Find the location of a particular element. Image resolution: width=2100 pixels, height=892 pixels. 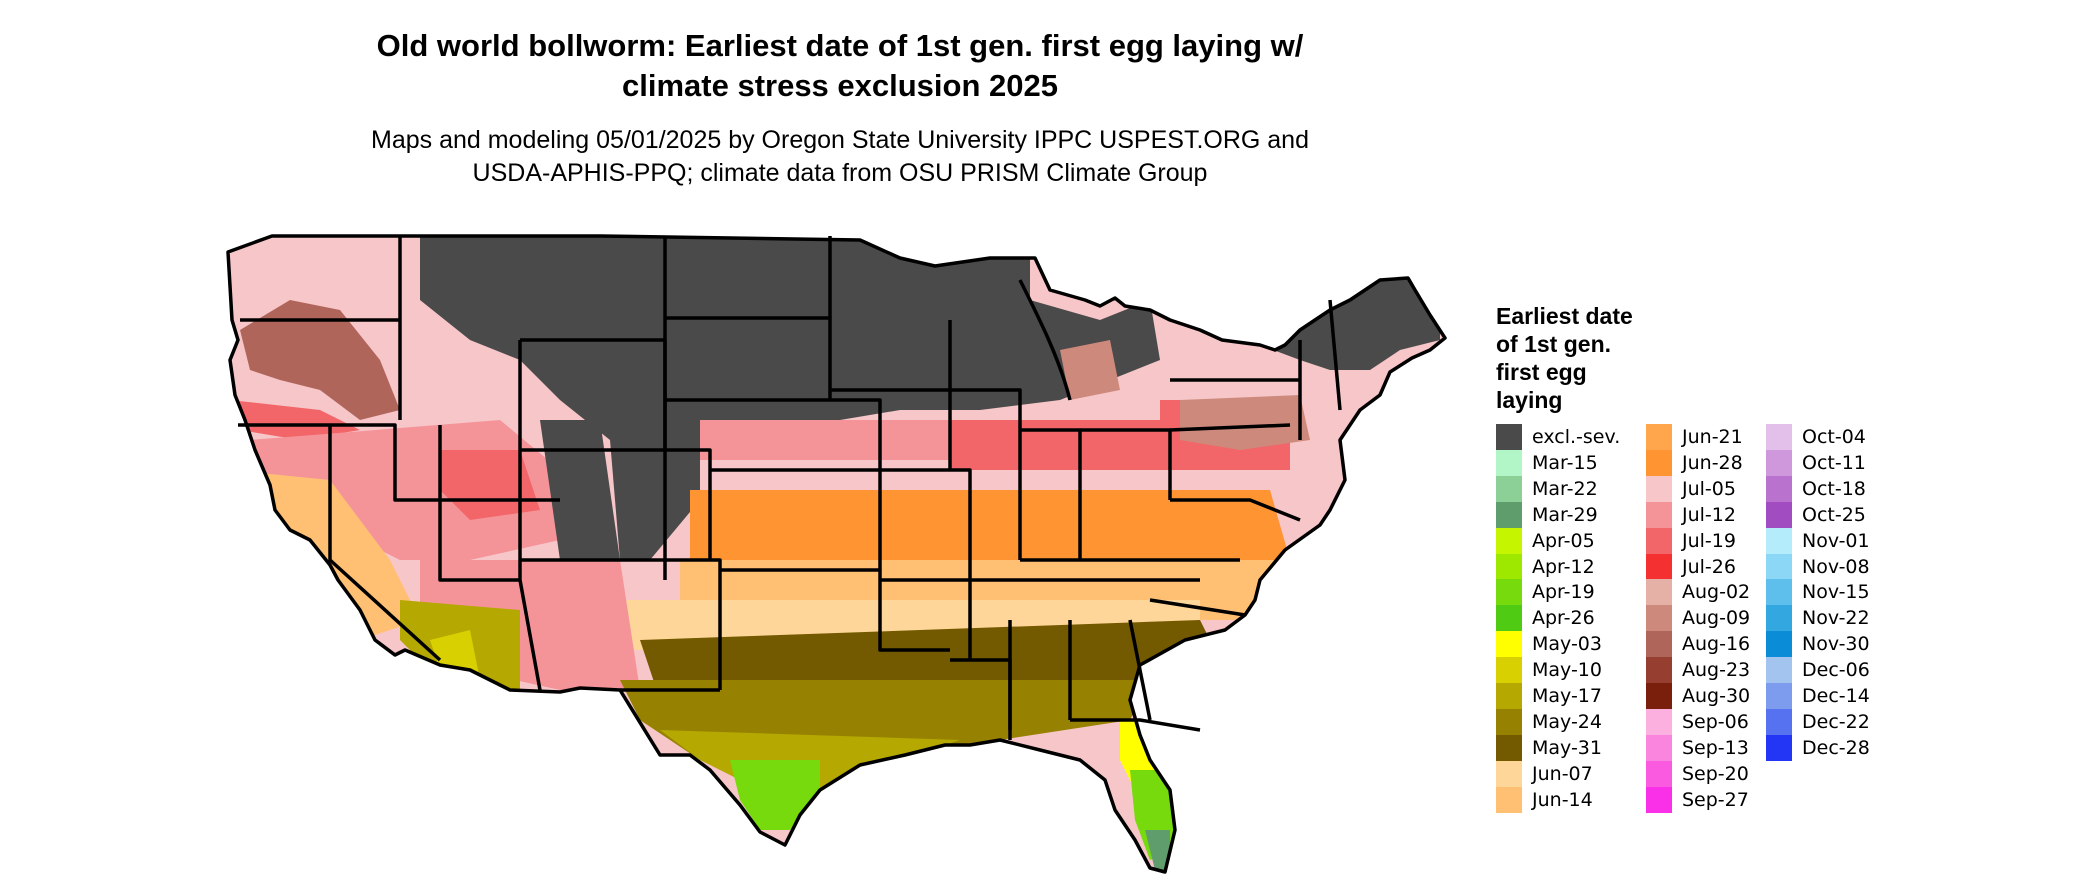

zone-excluded-north is located at coordinates (790, 398).